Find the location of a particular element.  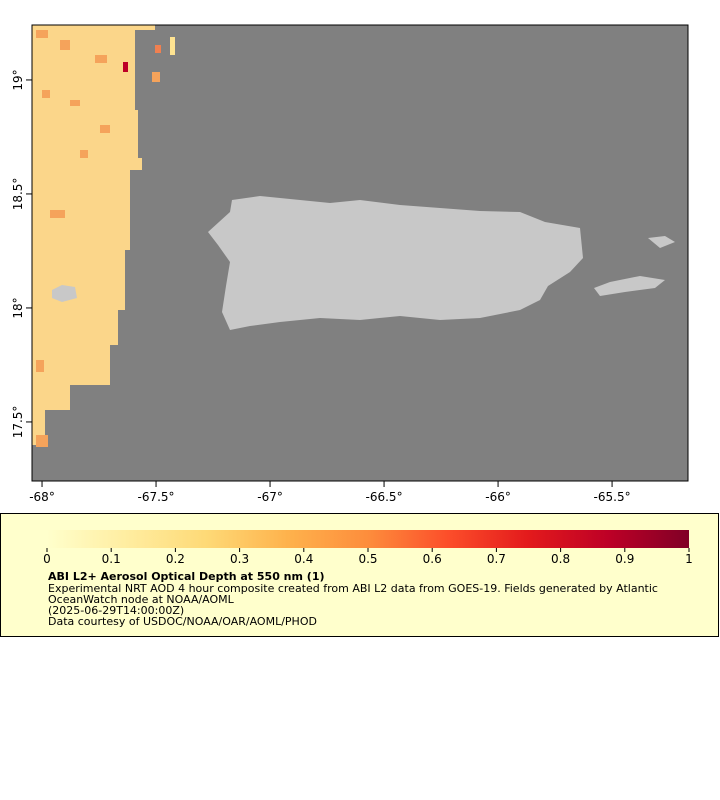

colorbar-tick-label: 0.3 is located at coordinates (239, 559).